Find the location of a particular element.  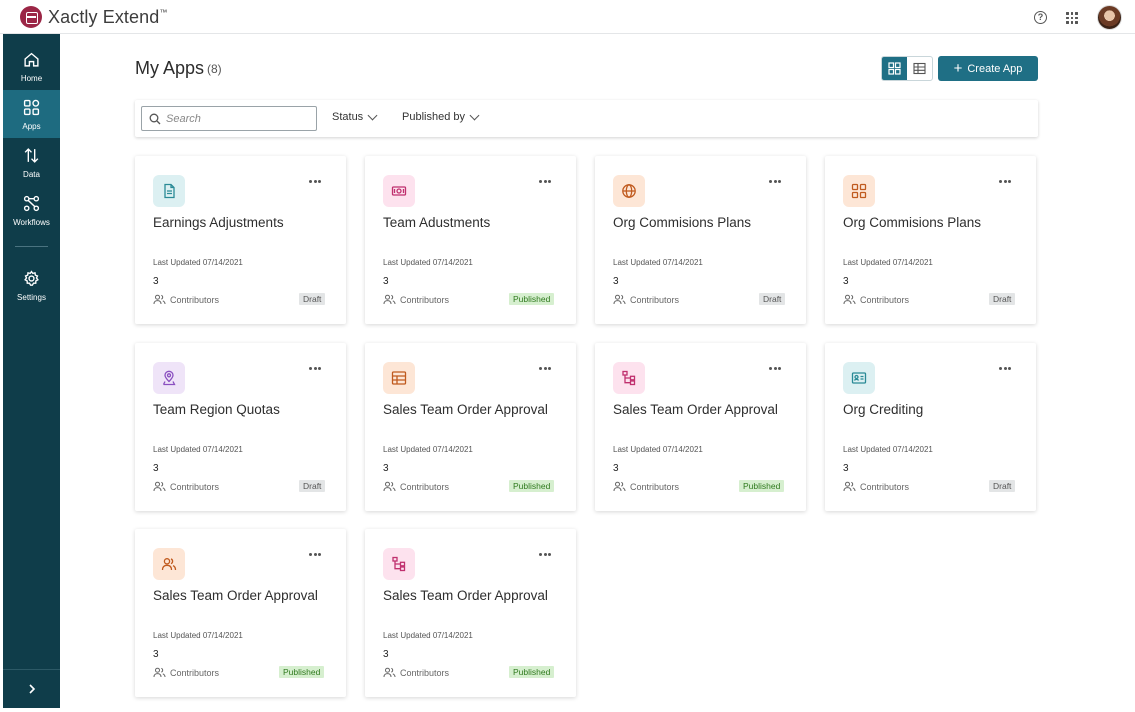

home-icon is located at coordinates (31, 59).